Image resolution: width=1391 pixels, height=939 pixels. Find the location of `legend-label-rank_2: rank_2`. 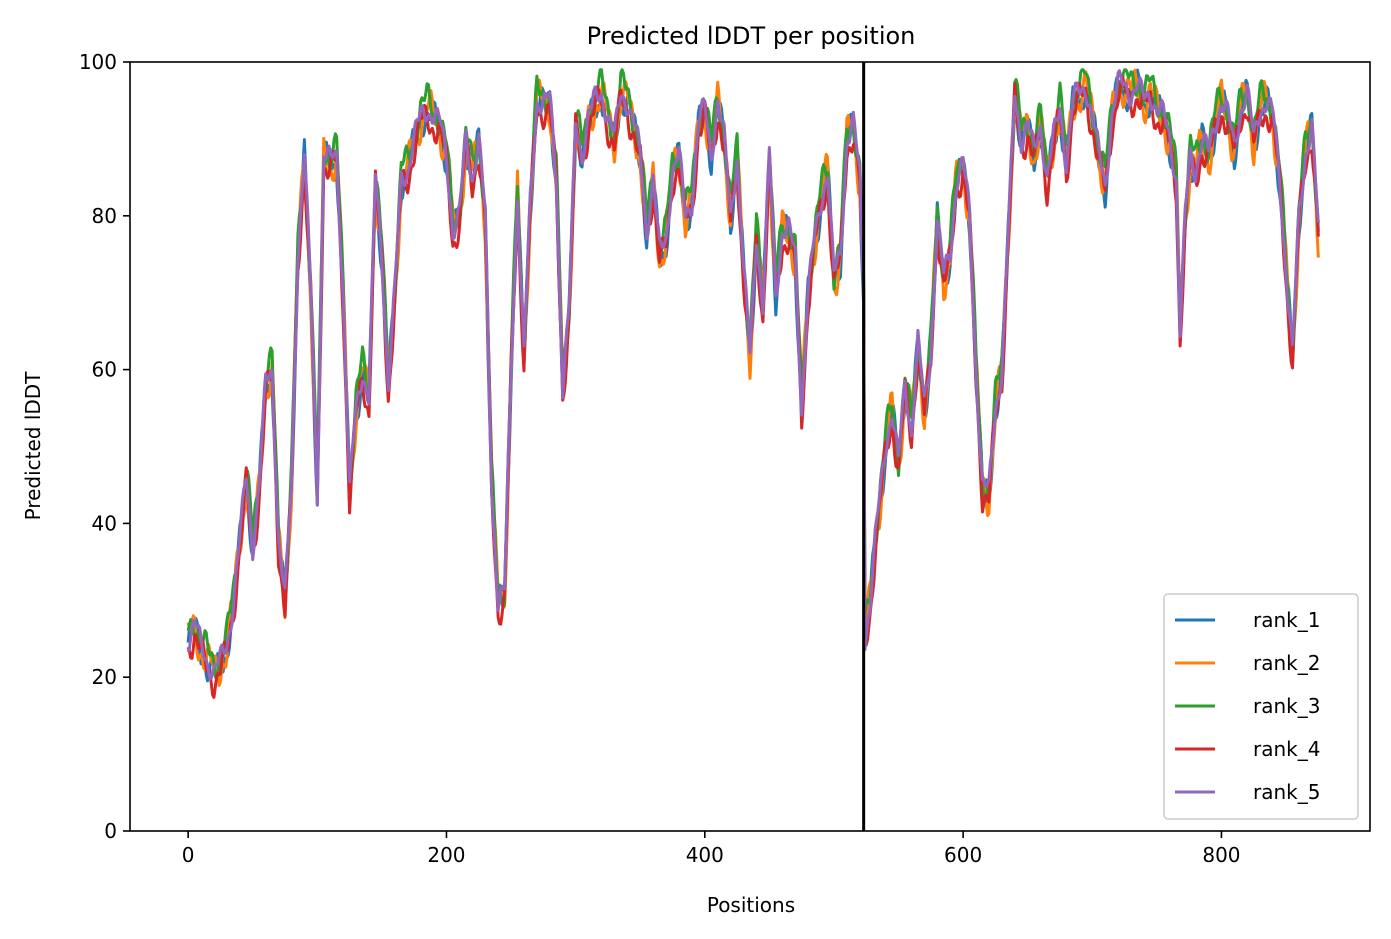

legend-label-rank_2: rank_2 is located at coordinates (1286, 663).